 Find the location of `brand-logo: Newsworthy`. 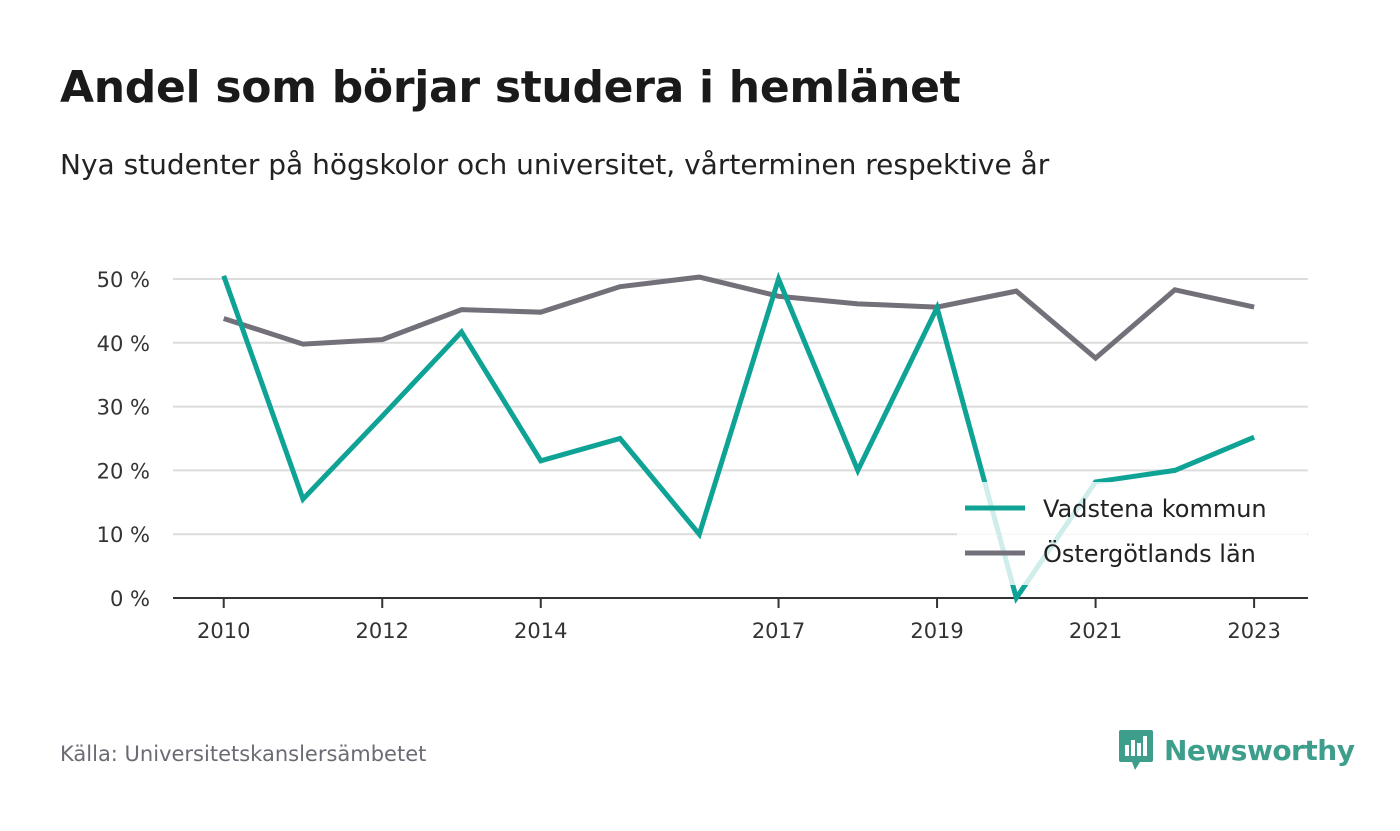

brand-logo: Newsworthy is located at coordinates (1236, 750).